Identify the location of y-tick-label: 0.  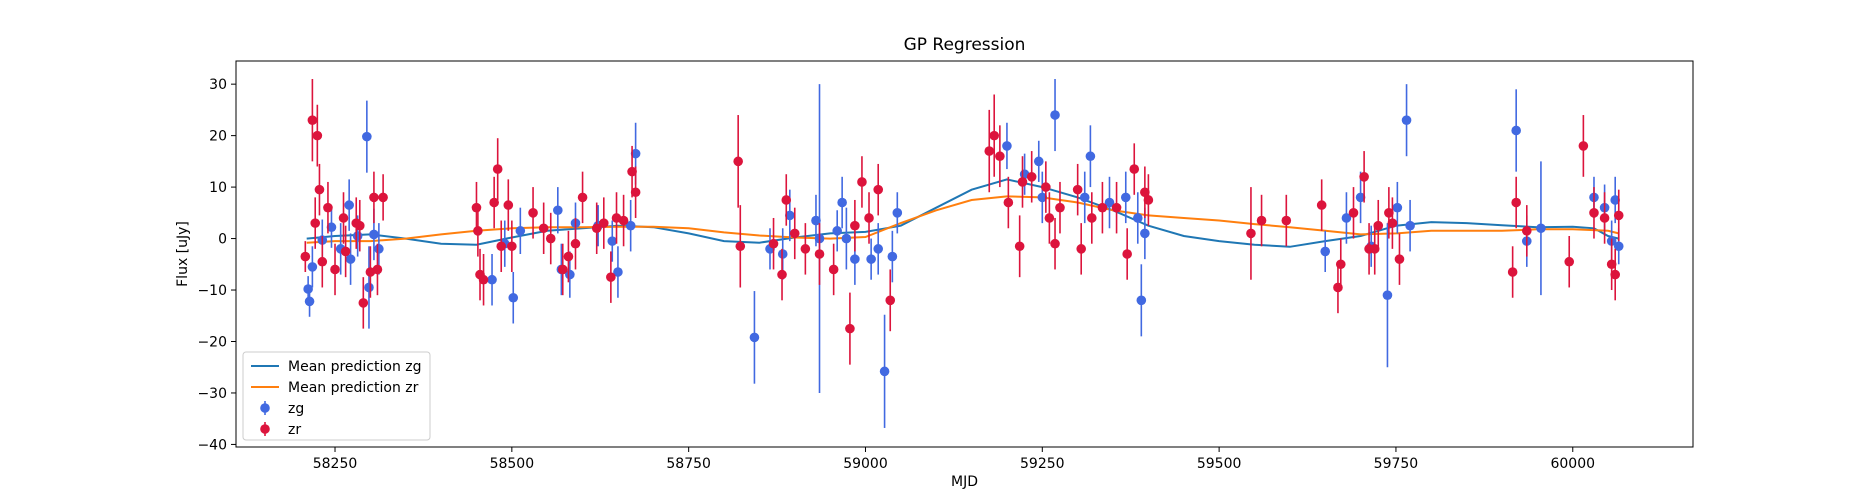
(222, 240).